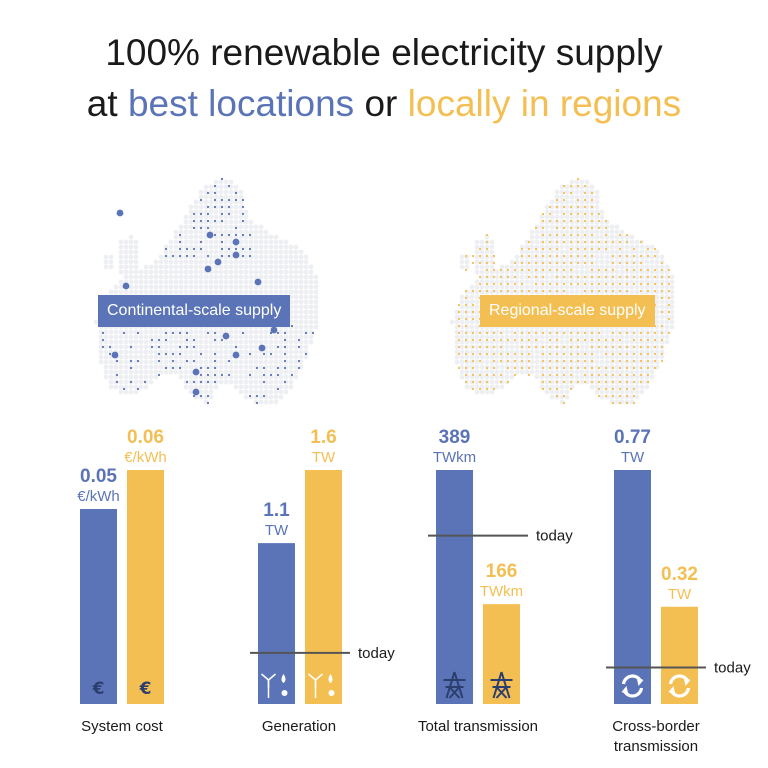 This screenshot has width=768, height=768. I want to click on category-label-2: Generation, so click(299, 726).